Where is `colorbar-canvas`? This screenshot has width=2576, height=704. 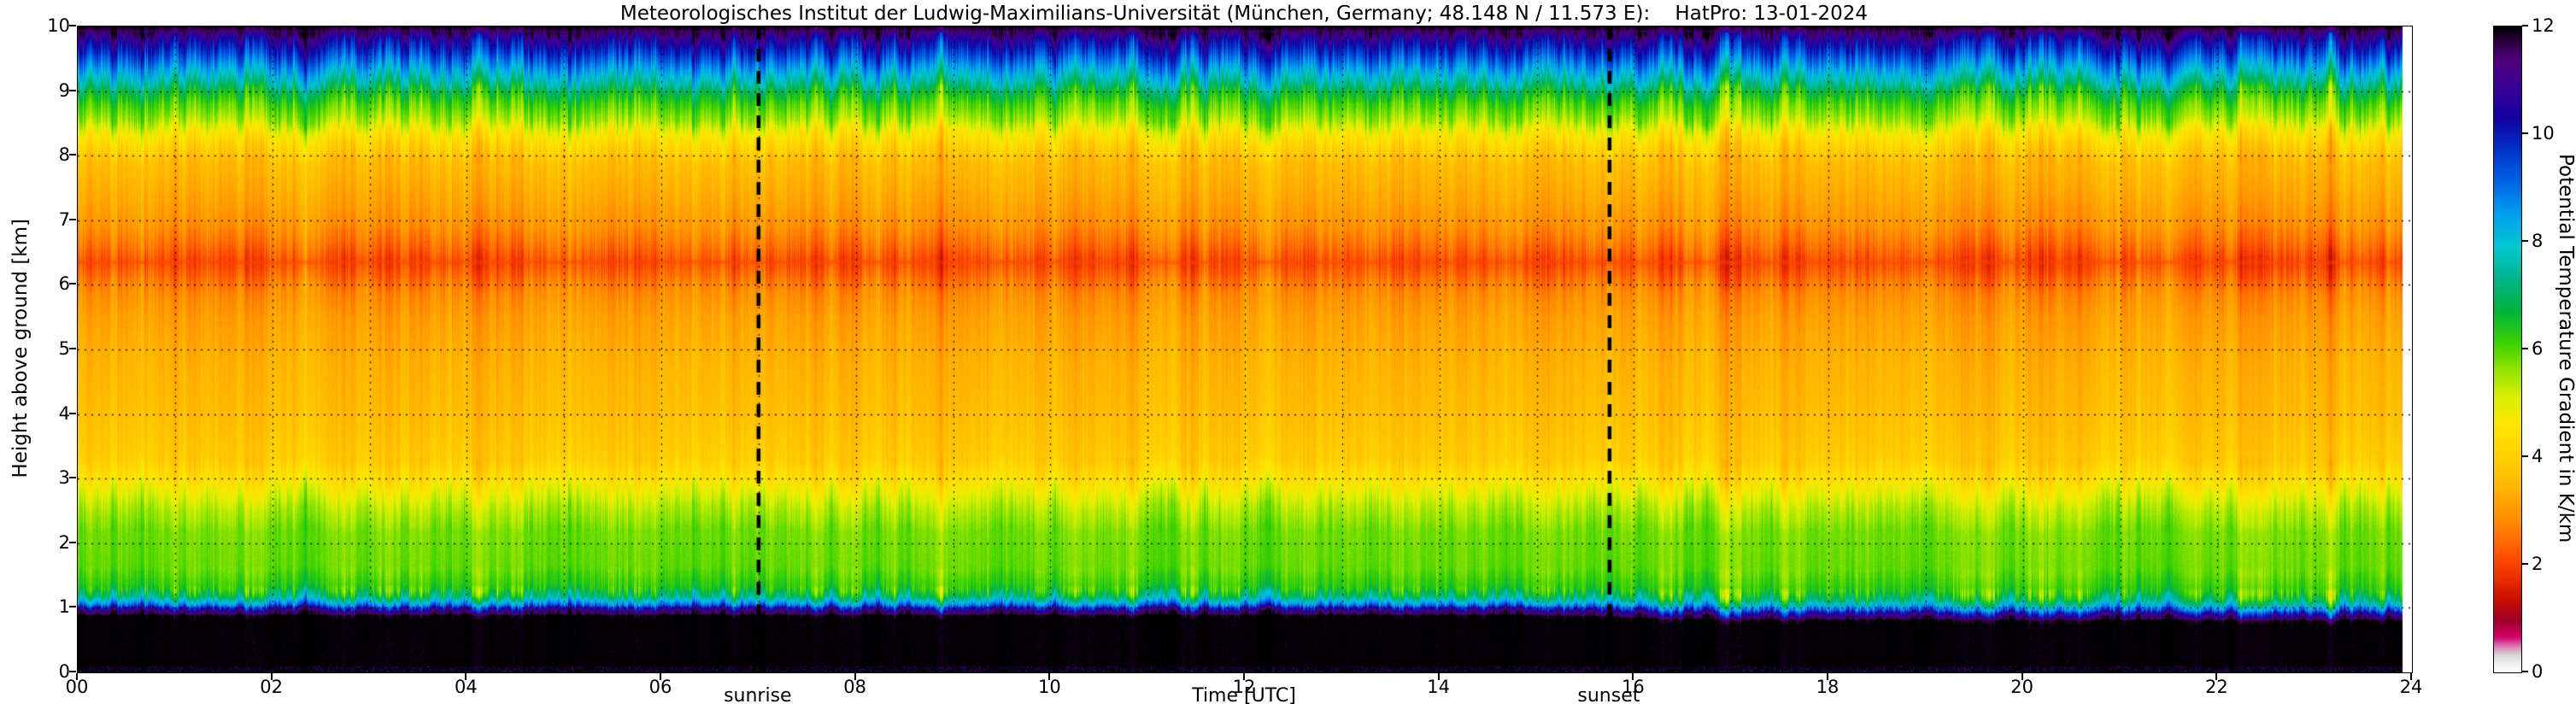
colorbar-canvas is located at coordinates (2507, 349).